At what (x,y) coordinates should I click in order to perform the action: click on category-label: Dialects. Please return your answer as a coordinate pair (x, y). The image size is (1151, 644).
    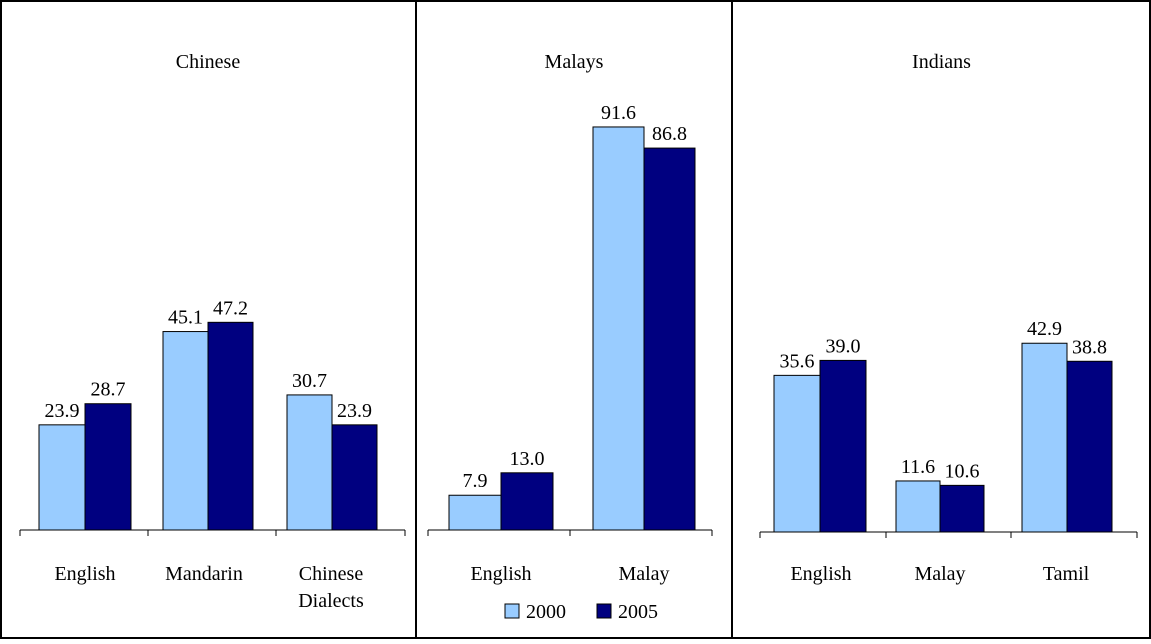
    Looking at the image, I should click on (331, 601).